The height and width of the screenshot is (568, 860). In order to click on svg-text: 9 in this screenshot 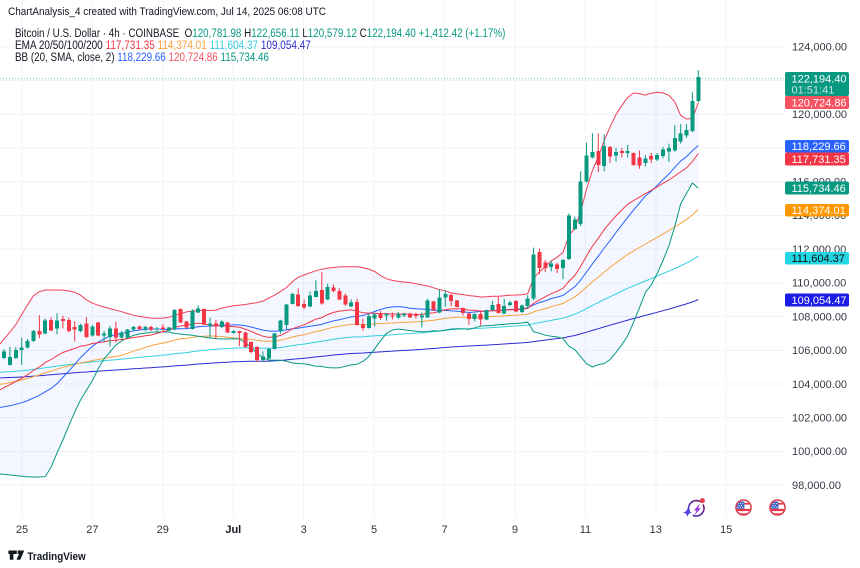, I will do `click(515, 530)`.